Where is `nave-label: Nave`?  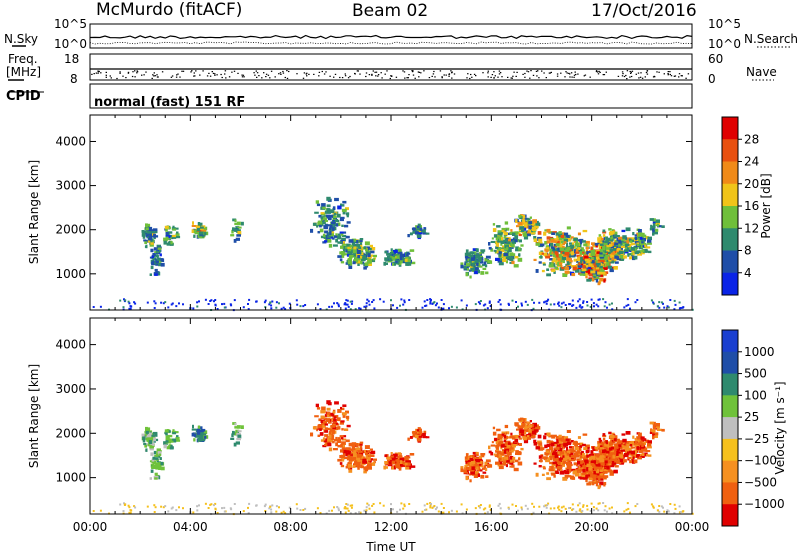 nave-label: Nave is located at coordinates (761, 72).